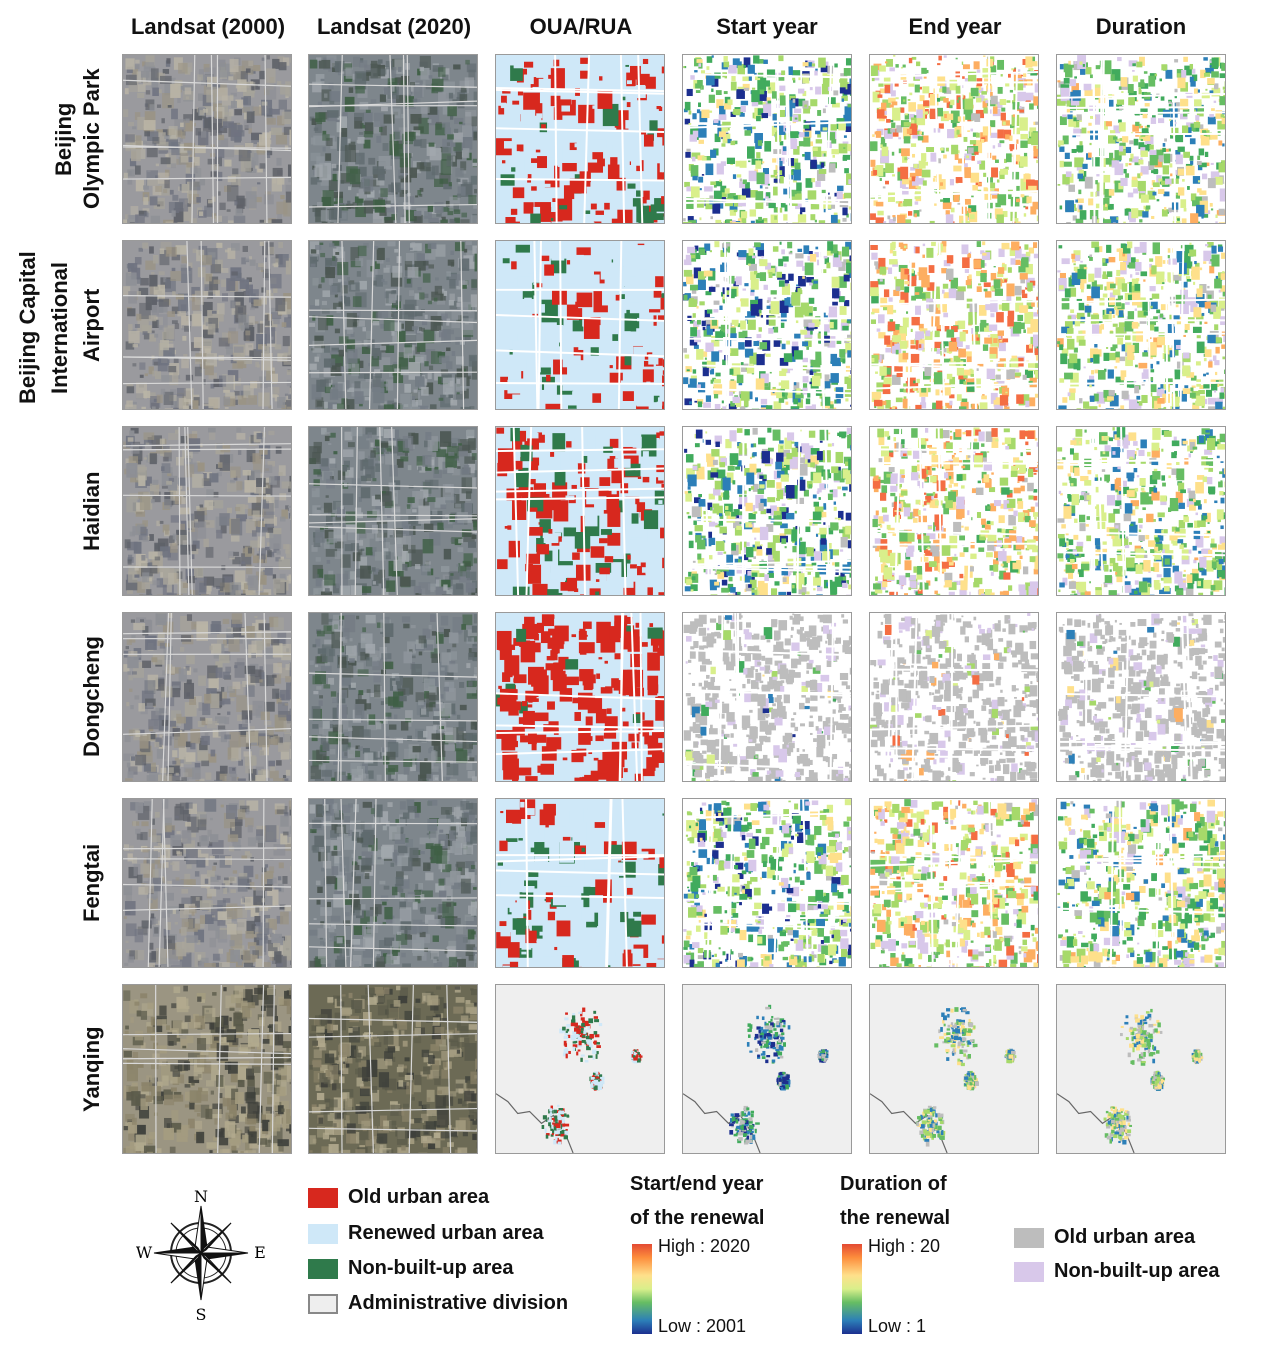 The image size is (1276, 1354). What do you see at coordinates (897, 1326) in the screenshot?
I see `colorbar-duration-low: Low : 1` at bounding box center [897, 1326].